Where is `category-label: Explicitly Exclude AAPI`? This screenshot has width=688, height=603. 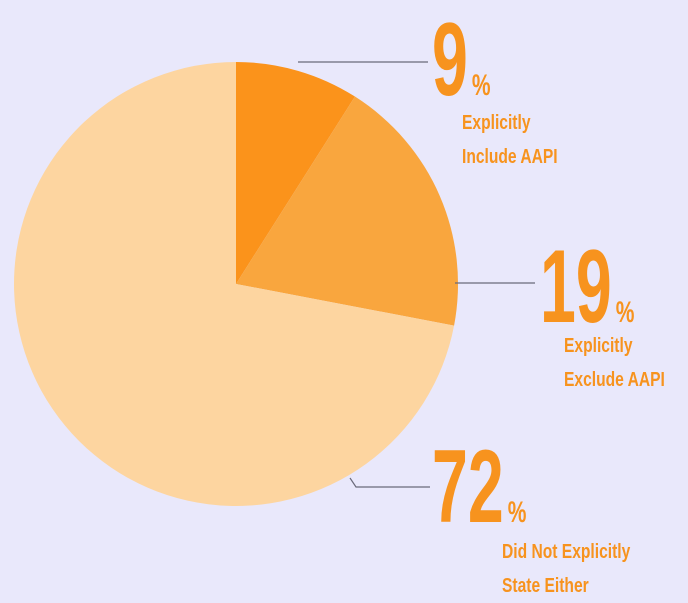
category-label: Explicitly Exclude AAPI is located at coordinates (614, 363).